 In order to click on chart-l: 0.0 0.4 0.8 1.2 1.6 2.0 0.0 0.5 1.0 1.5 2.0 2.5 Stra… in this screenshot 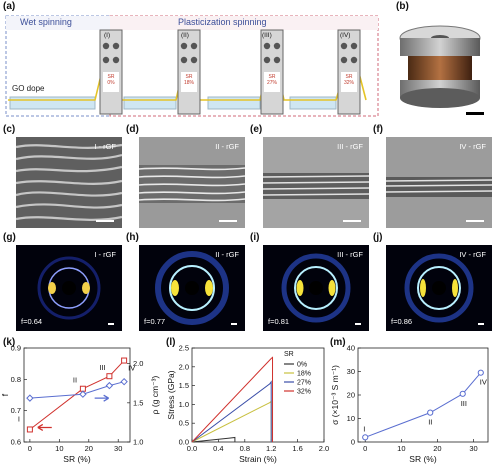, I will do `click(247, 404)`.